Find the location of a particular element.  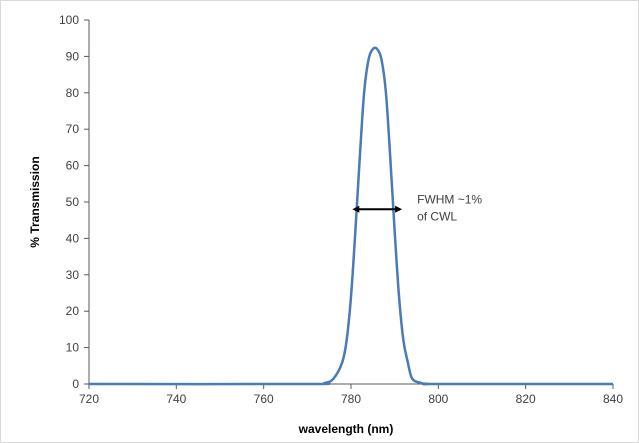

x-tick-label: 720 is located at coordinates (89, 399).